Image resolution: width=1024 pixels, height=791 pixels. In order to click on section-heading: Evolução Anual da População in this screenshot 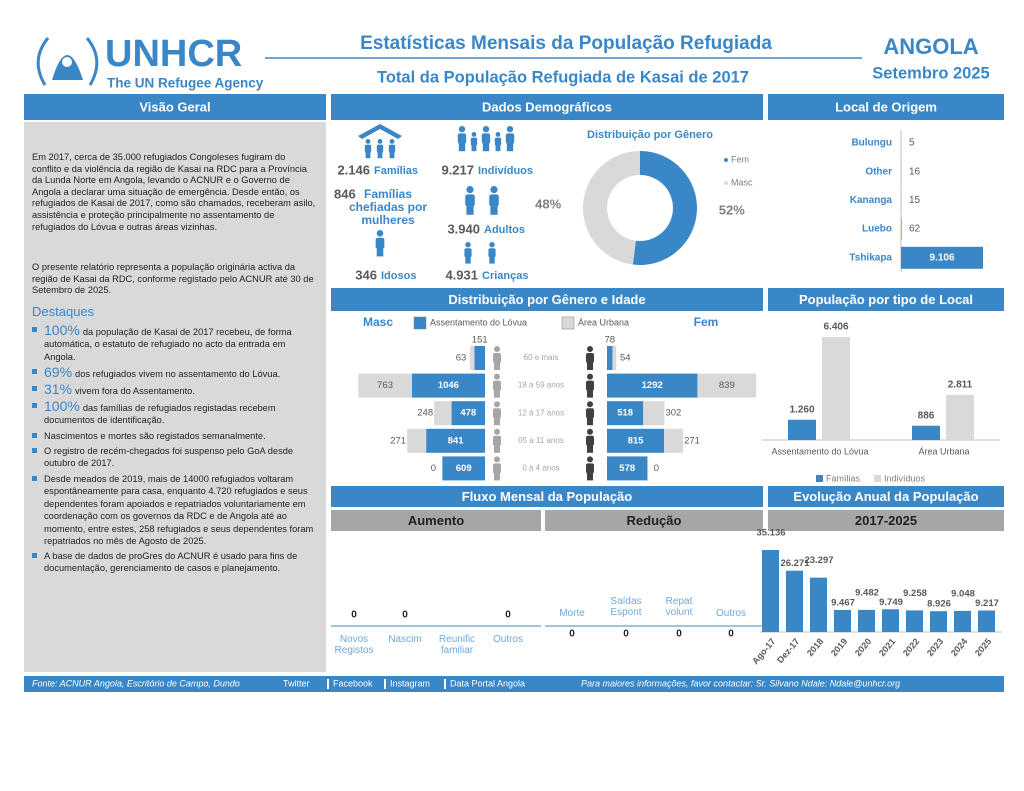, I will do `click(885, 496)`.